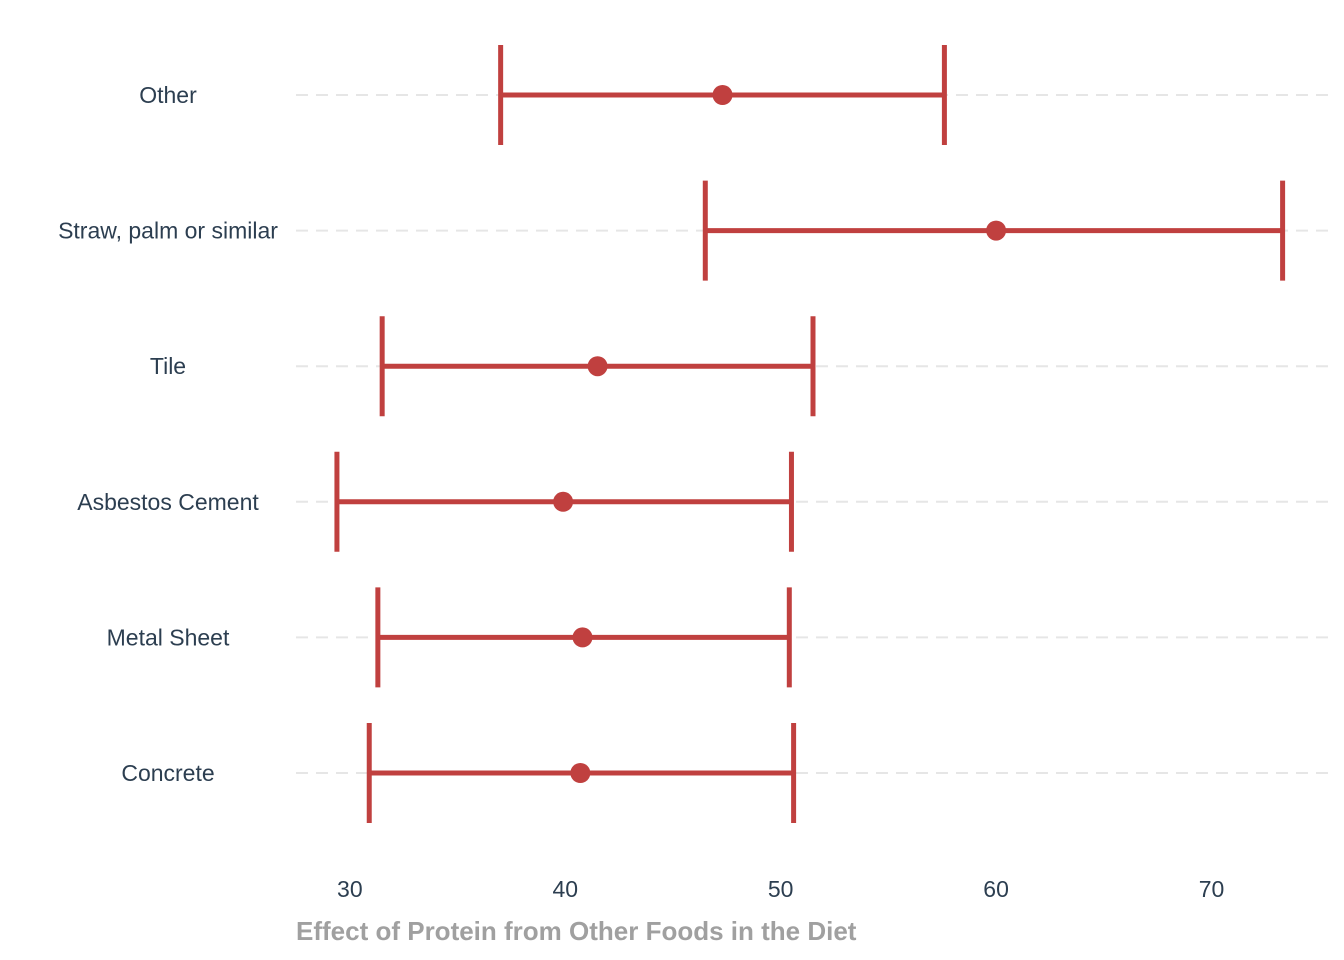 This screenshot has width=1344, height=960. Describe the element at coordinates (996, 889) in the screenshot. I see `x-tick-label: 60` at that location.